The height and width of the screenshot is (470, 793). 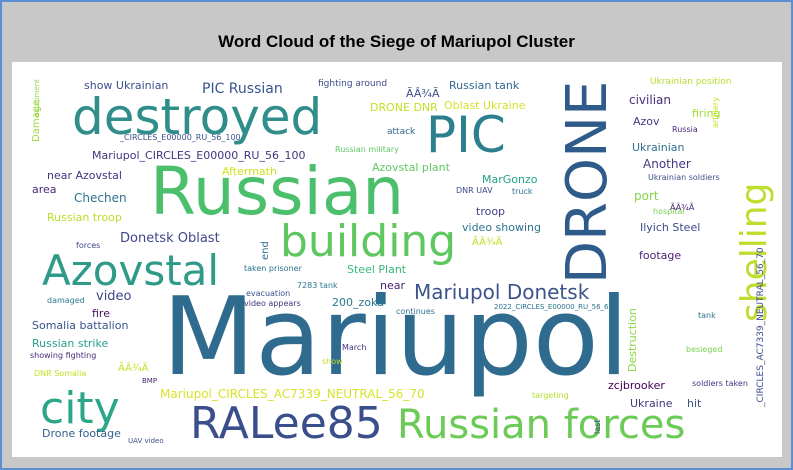 I want to click on word-forces: forces, so click(x=88, y=245).